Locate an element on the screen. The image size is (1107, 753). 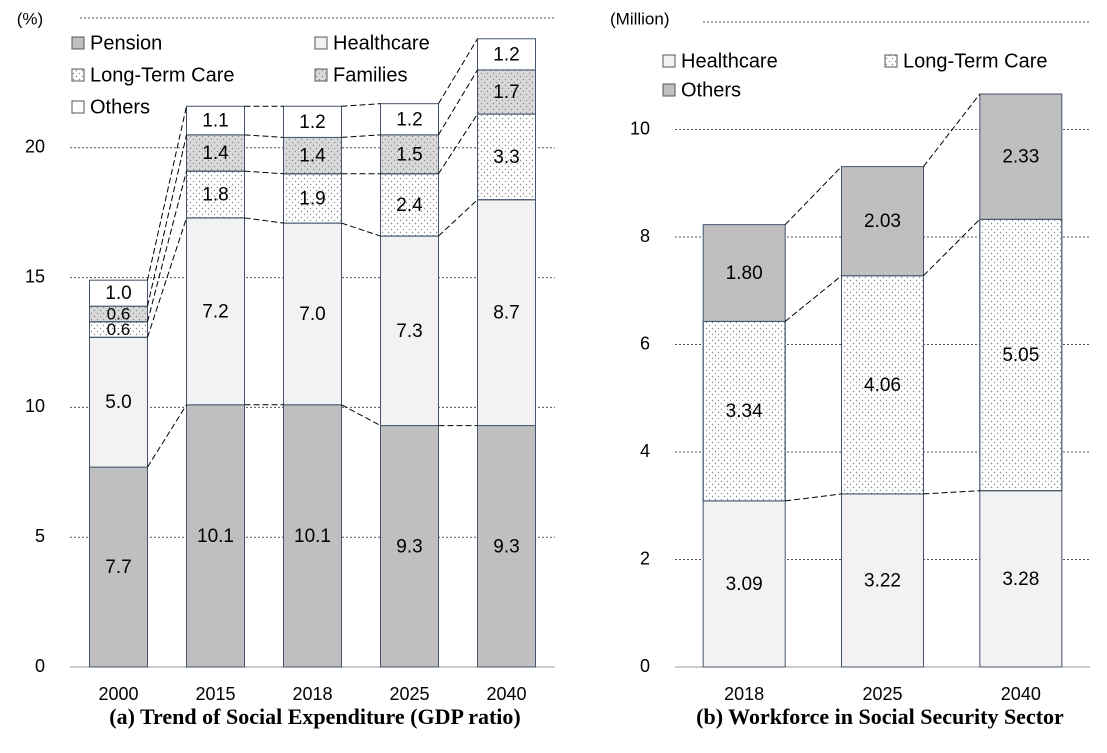
chart-title: (b) Workforce in Social Security Sector is located at coordinates (880, 716).